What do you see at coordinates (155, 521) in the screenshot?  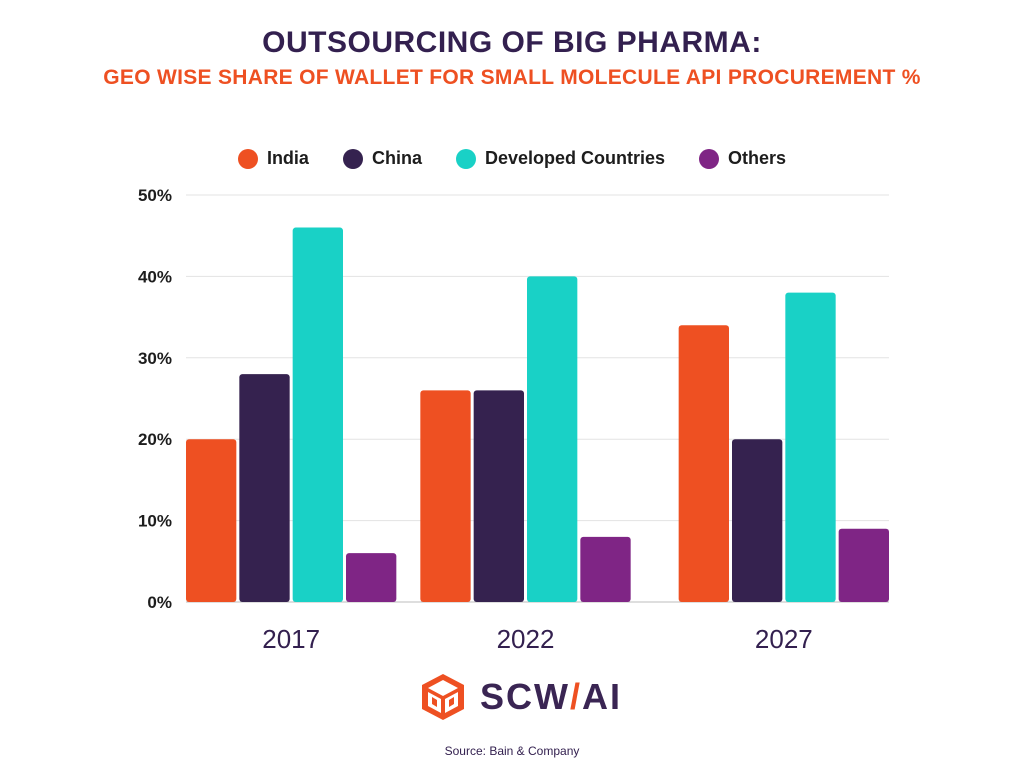 I see `y-tick-label: 10%` at bounding box center [155, 521].